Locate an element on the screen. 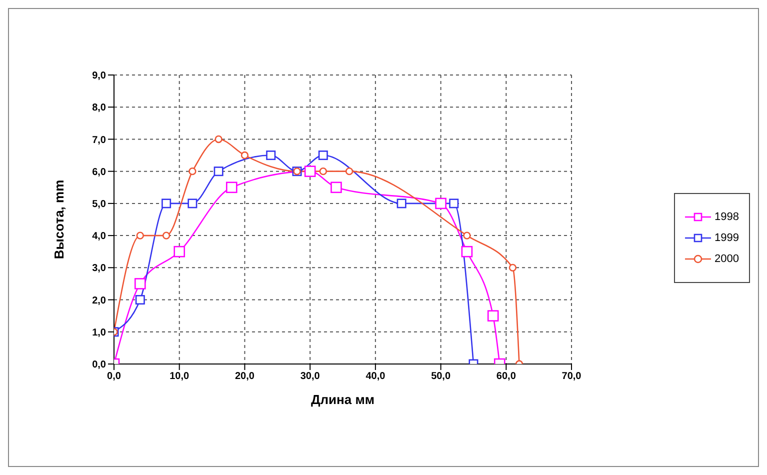 The width and height of the screenshot is (767, 475). y-tick-label: 2,0 is located at coordinates (99, 300).